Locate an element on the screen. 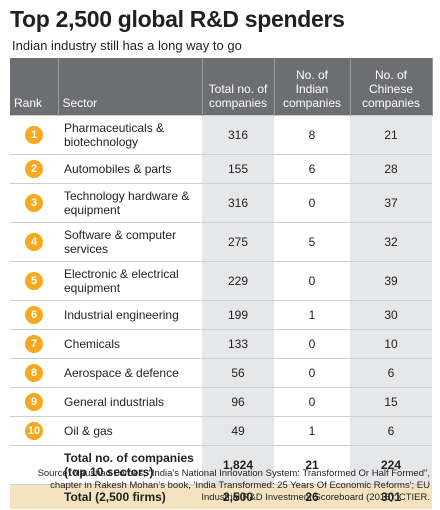  sector-cell: Chemicals is located at coordinates (130, 344).